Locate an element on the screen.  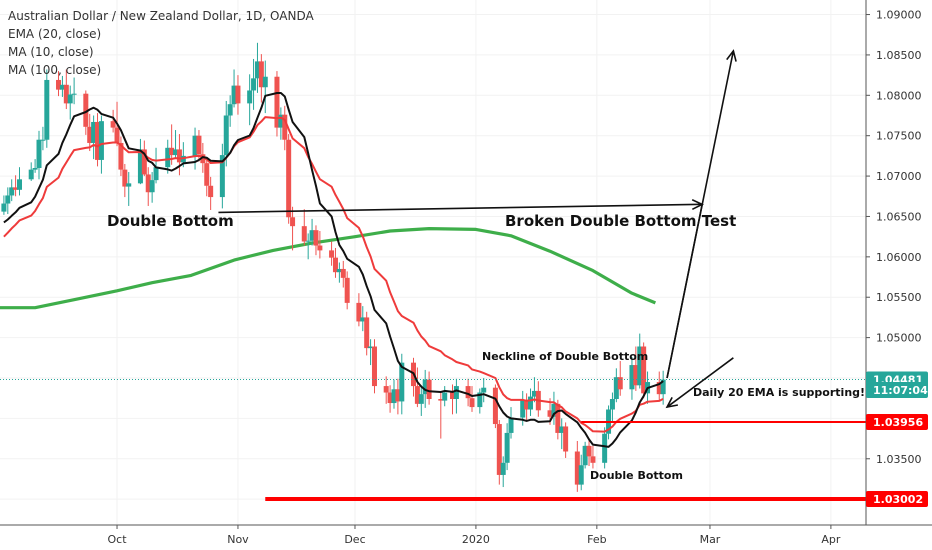
ma100-line is located at coordinates (328, 268).